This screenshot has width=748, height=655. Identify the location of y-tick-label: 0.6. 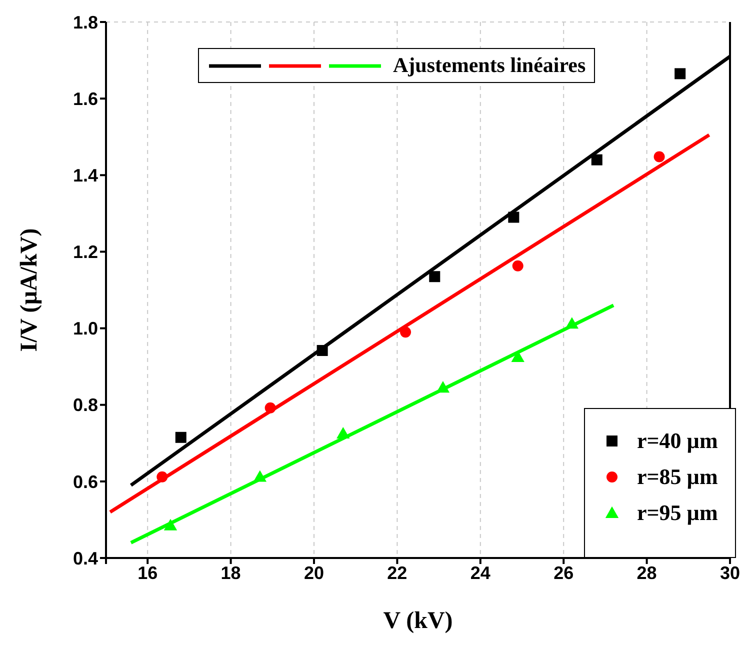
(85, 482).